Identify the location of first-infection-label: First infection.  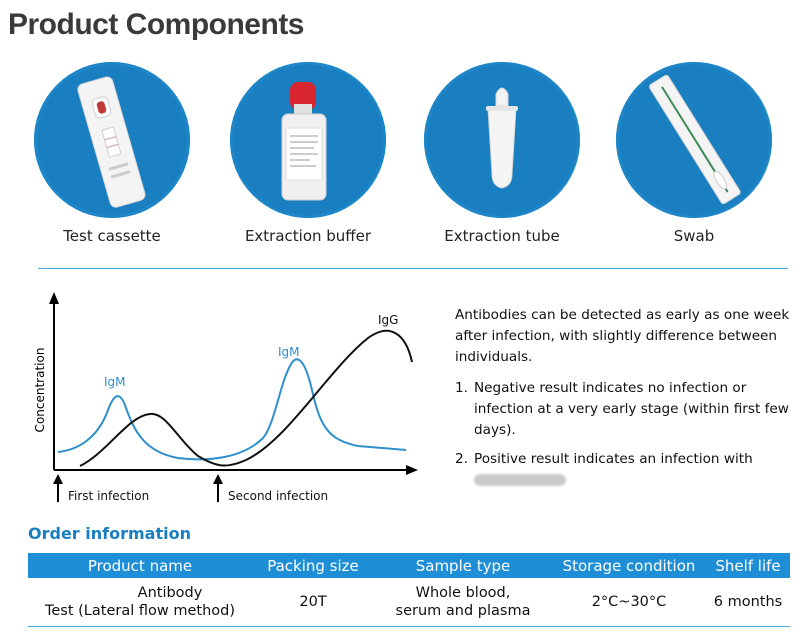
(108, 496).